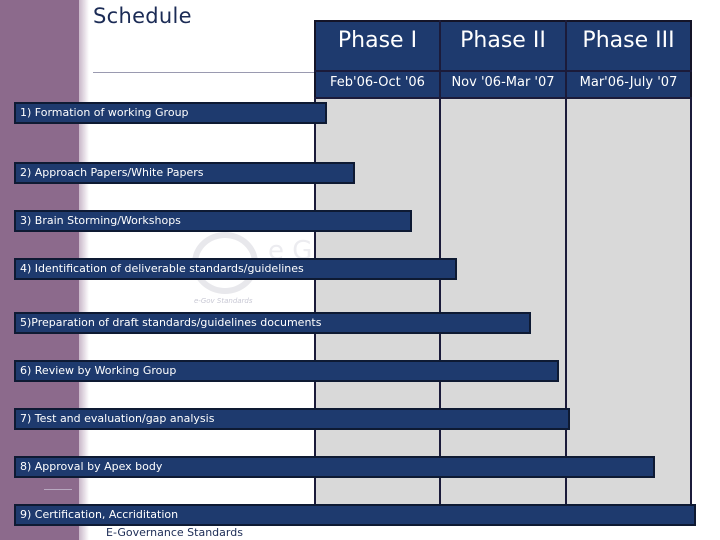  Describe the element at coordinates (213, 221) in the screenshot. I see `task-bar-3: 3) Brain Storming/Workshops` at that location.